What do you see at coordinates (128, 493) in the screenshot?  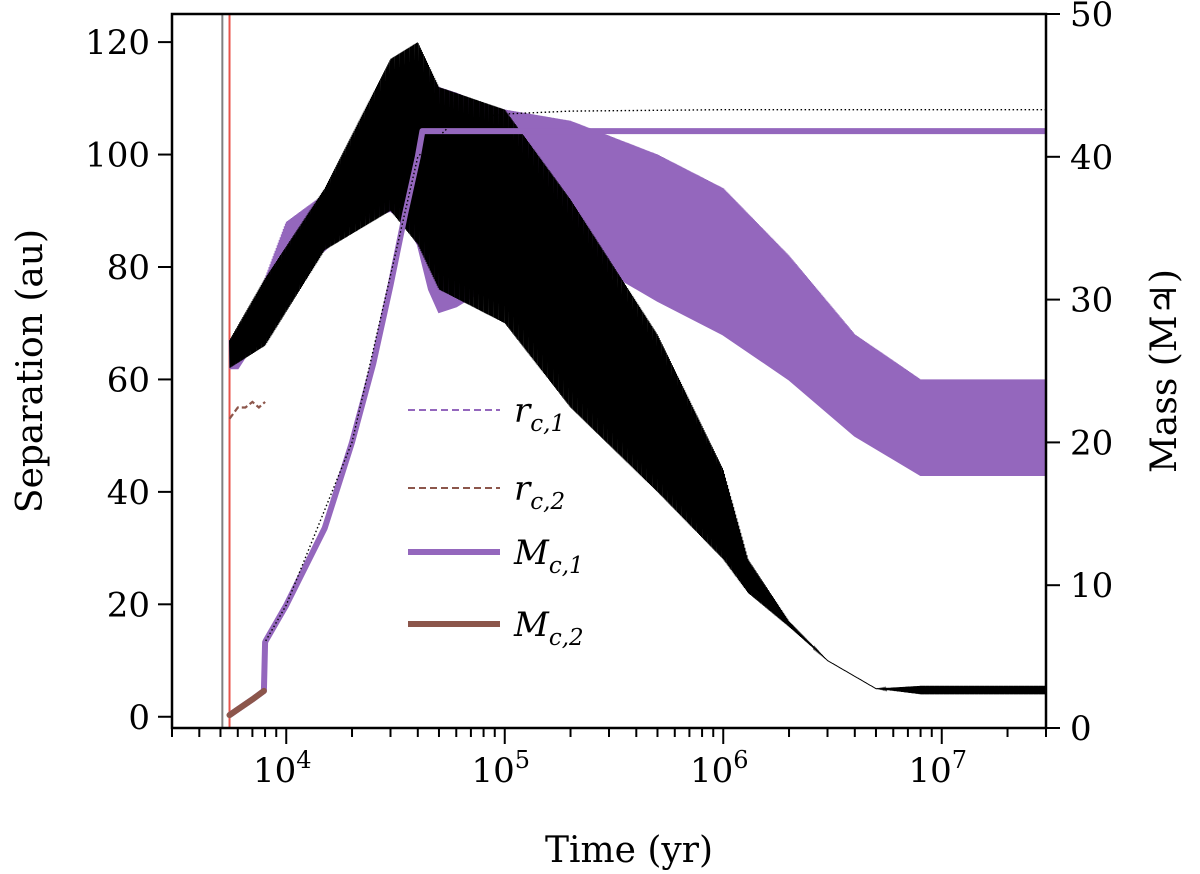 I see `y-left-tick-label: 40` at bounding box center [128, 493].